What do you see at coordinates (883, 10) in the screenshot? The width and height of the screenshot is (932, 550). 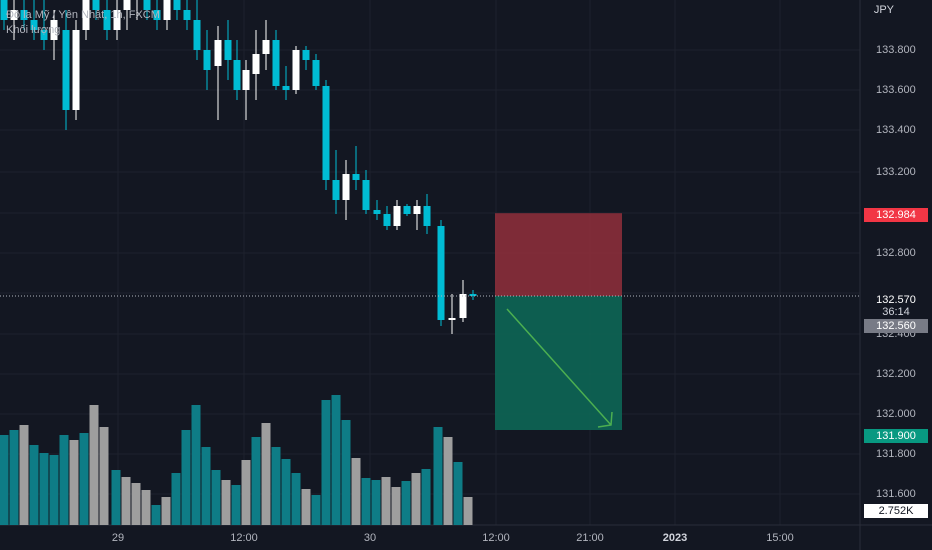 I see `currency-label: JPY` at bounding box center [883, 10].